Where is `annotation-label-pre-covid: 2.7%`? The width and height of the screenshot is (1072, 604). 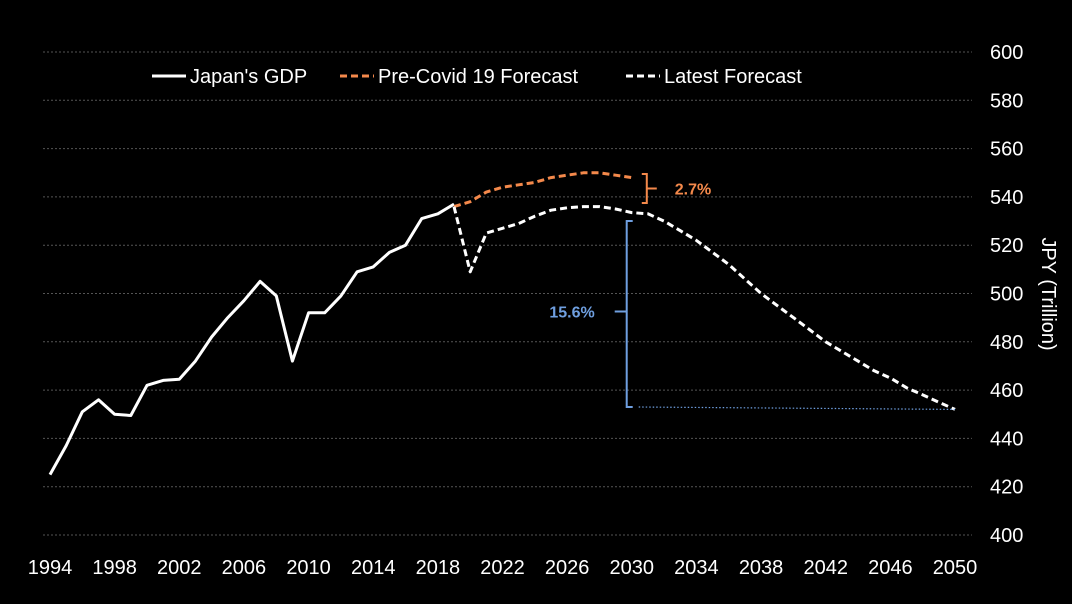
annotation-label-pre-covid: 2.7% is located at coordinates (693, 189).